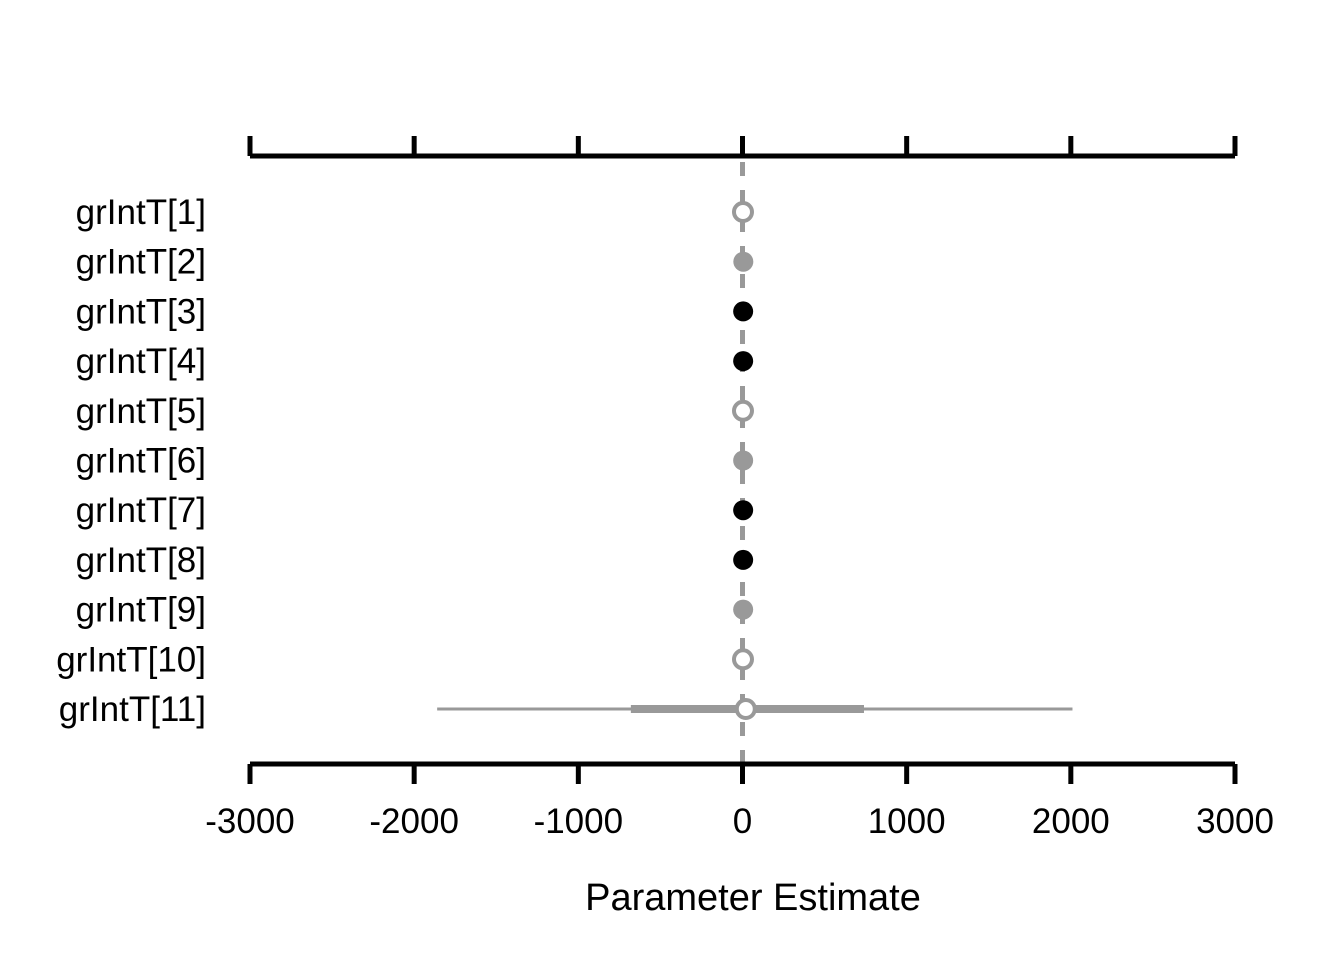 The width and height of the screenshot is (1344, 960). I want to click on row-label: grIntT[6], so click(141, 461).